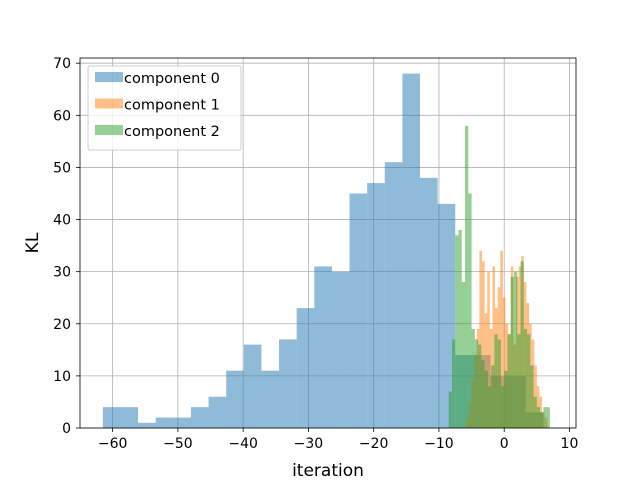 The height and width of the screenshot is (480, 640). I want to click on y-tick-label: 70, so click(62, 64).